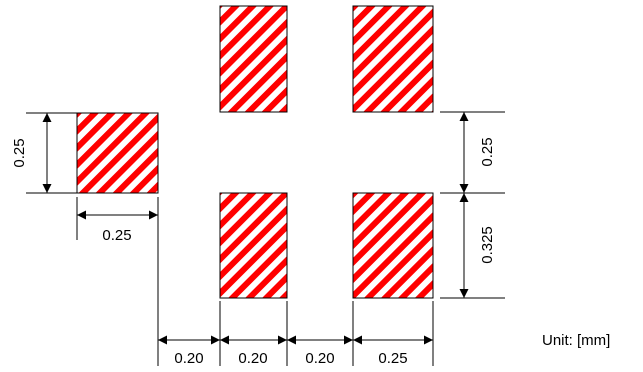 The height and width of the screenshot is (372, 643). I want to click on dim-left-pad-height-label: 0.25, so click(19, 152).